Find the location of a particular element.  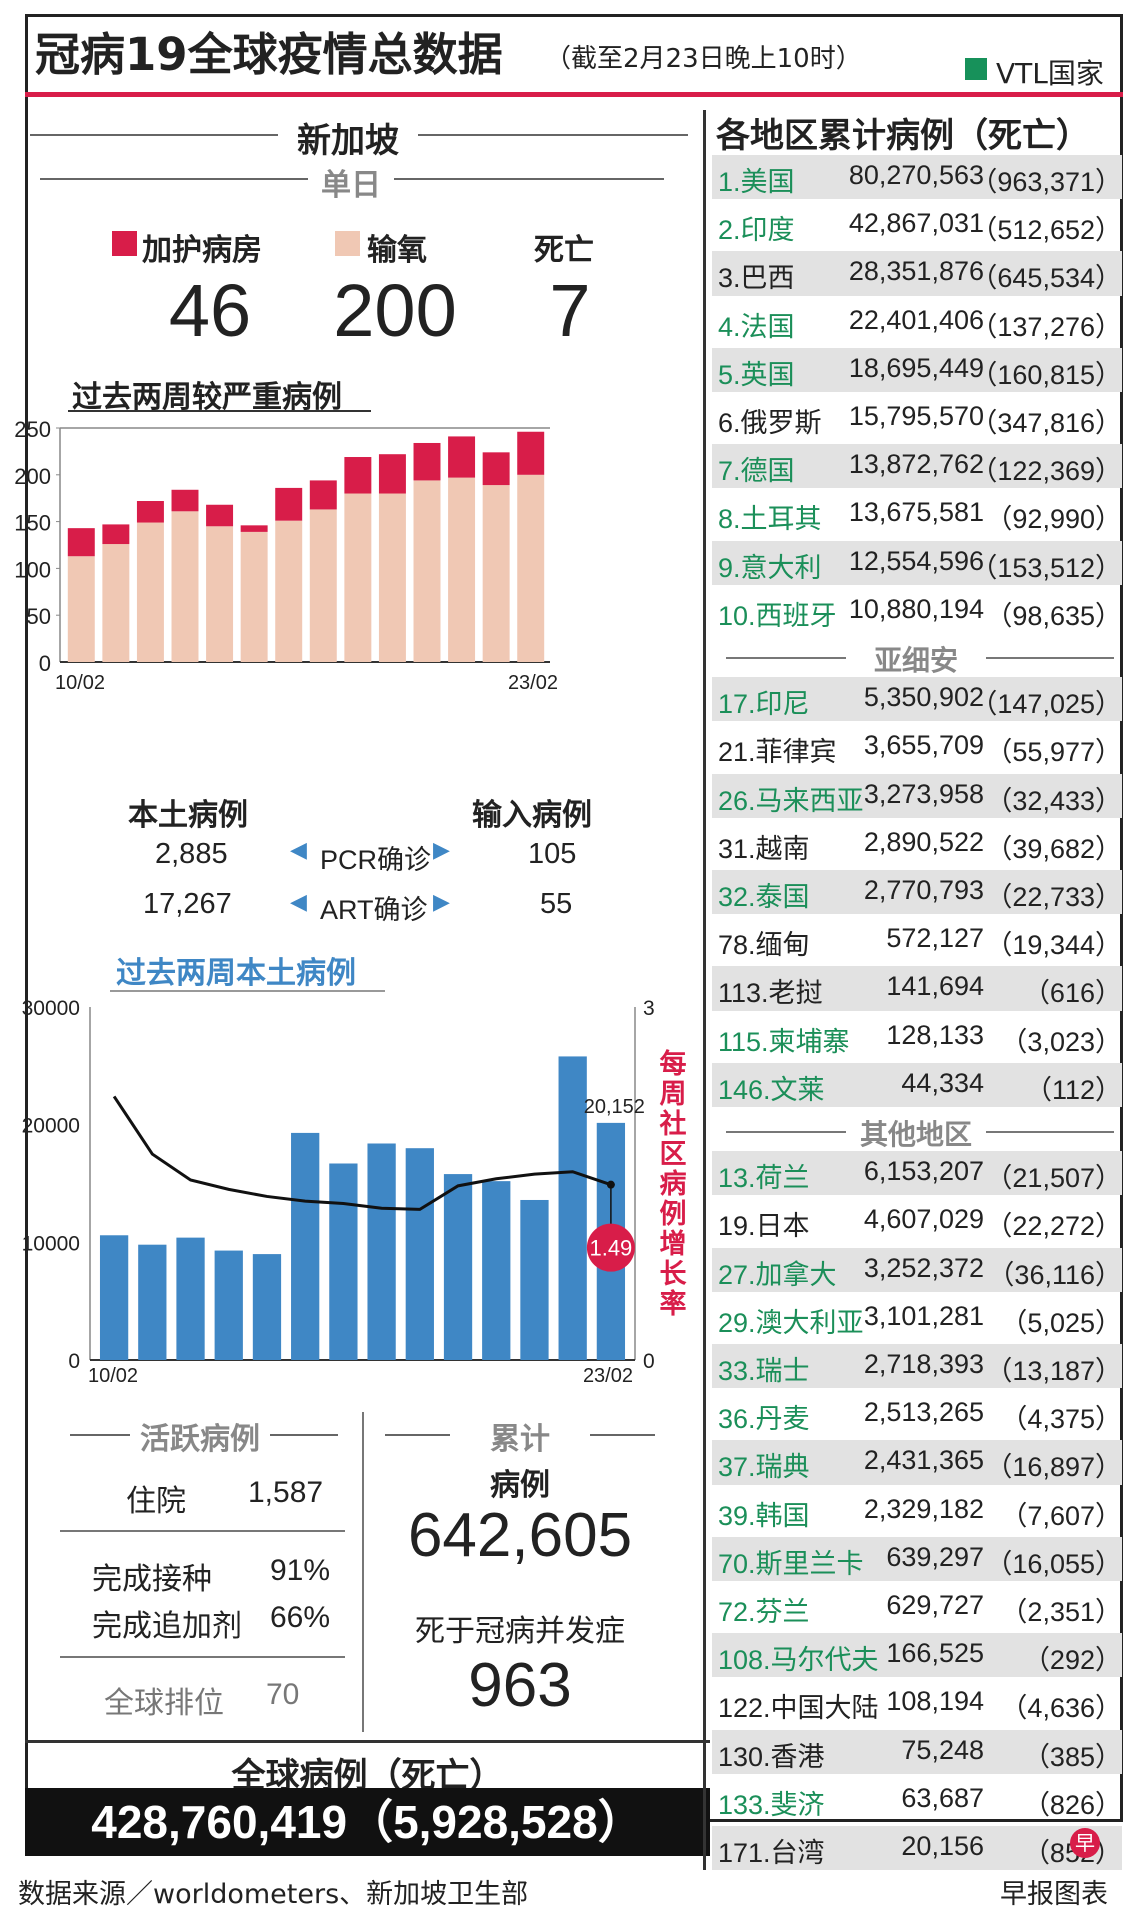

country-name: 113.老挝 is located at coordinates (770, 993).